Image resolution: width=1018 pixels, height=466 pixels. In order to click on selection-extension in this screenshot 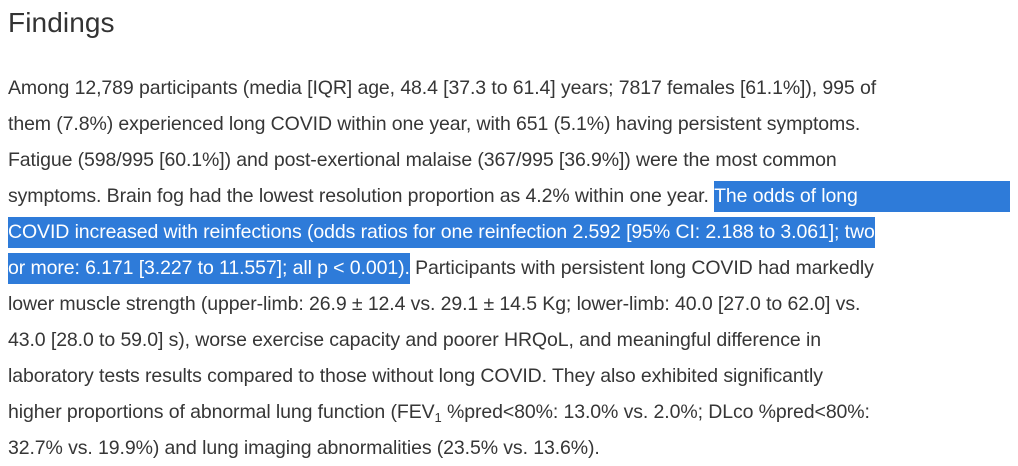, I will do `click(933, 196)`.